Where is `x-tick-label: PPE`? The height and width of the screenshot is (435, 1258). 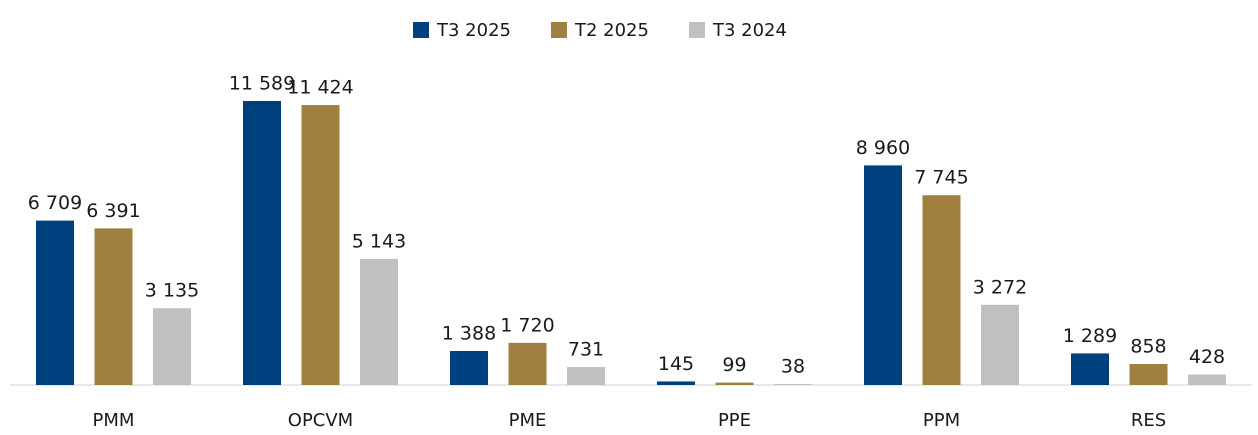 x-tick-label: PPE is located at coordinates (734, 420).